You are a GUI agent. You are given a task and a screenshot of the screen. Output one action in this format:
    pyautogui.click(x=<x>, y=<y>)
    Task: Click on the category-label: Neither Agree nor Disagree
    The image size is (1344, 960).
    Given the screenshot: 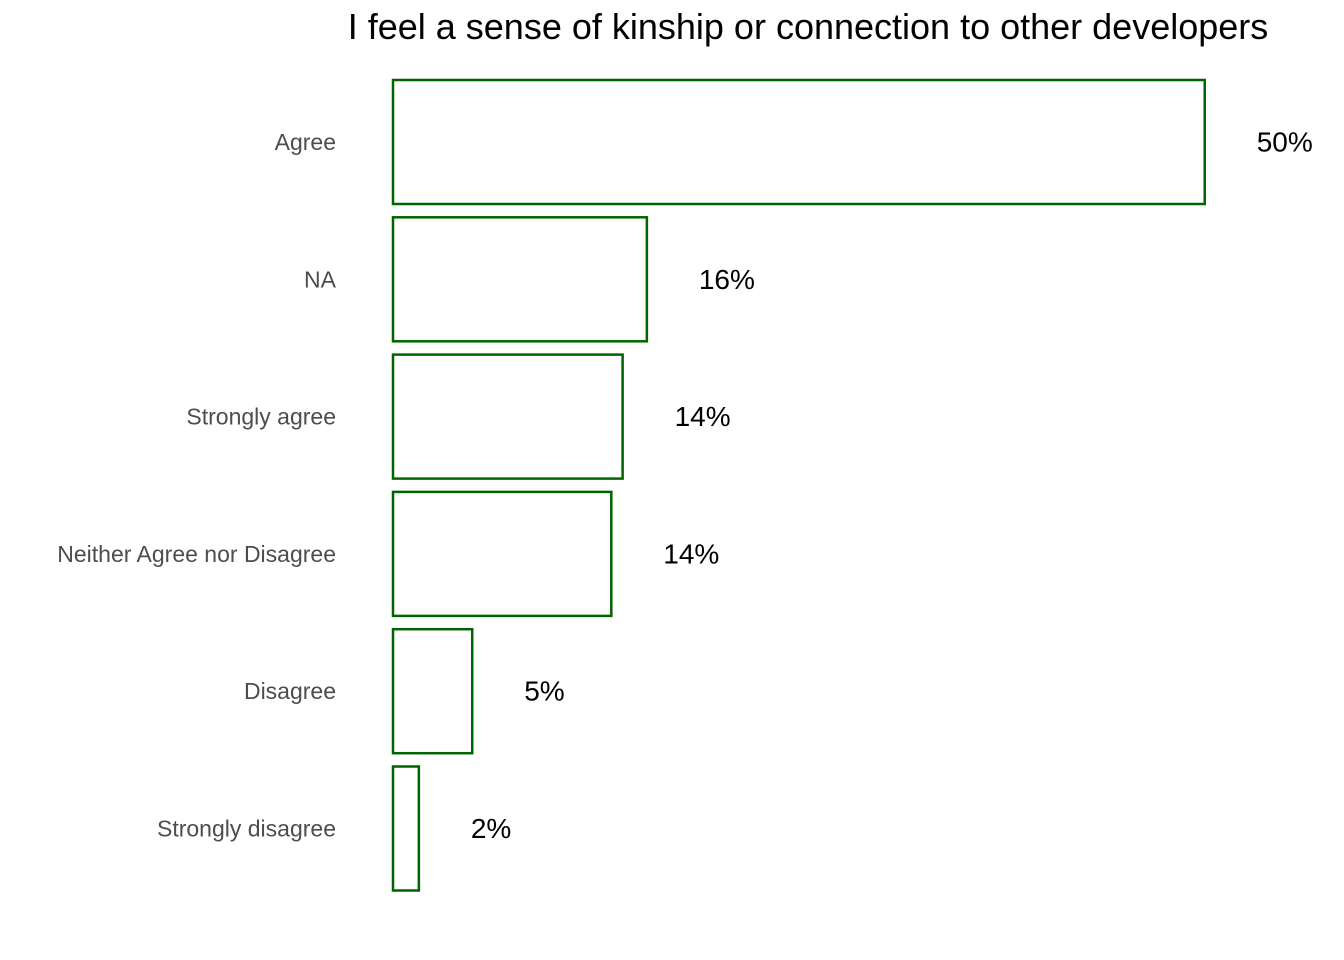 What is the action you would take?
    pyautogui.click(x=196, y=554)
    